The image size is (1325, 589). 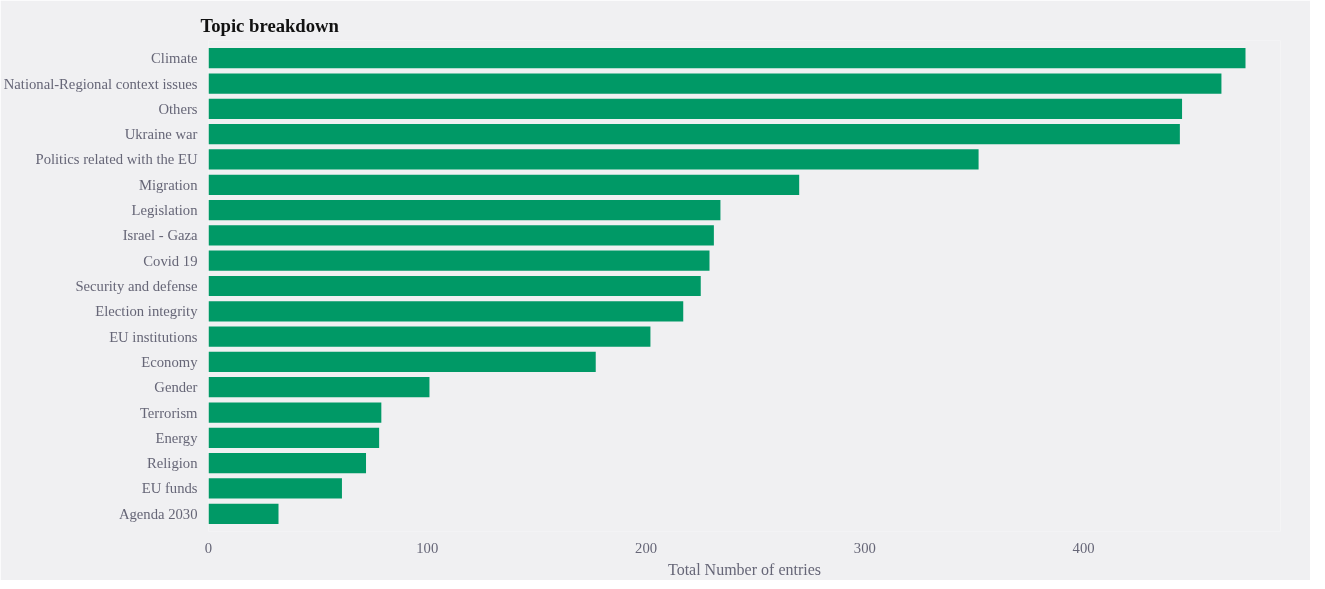 I want to click on y-tick-label: Israel - Gaza, so click(x=160, y=235).